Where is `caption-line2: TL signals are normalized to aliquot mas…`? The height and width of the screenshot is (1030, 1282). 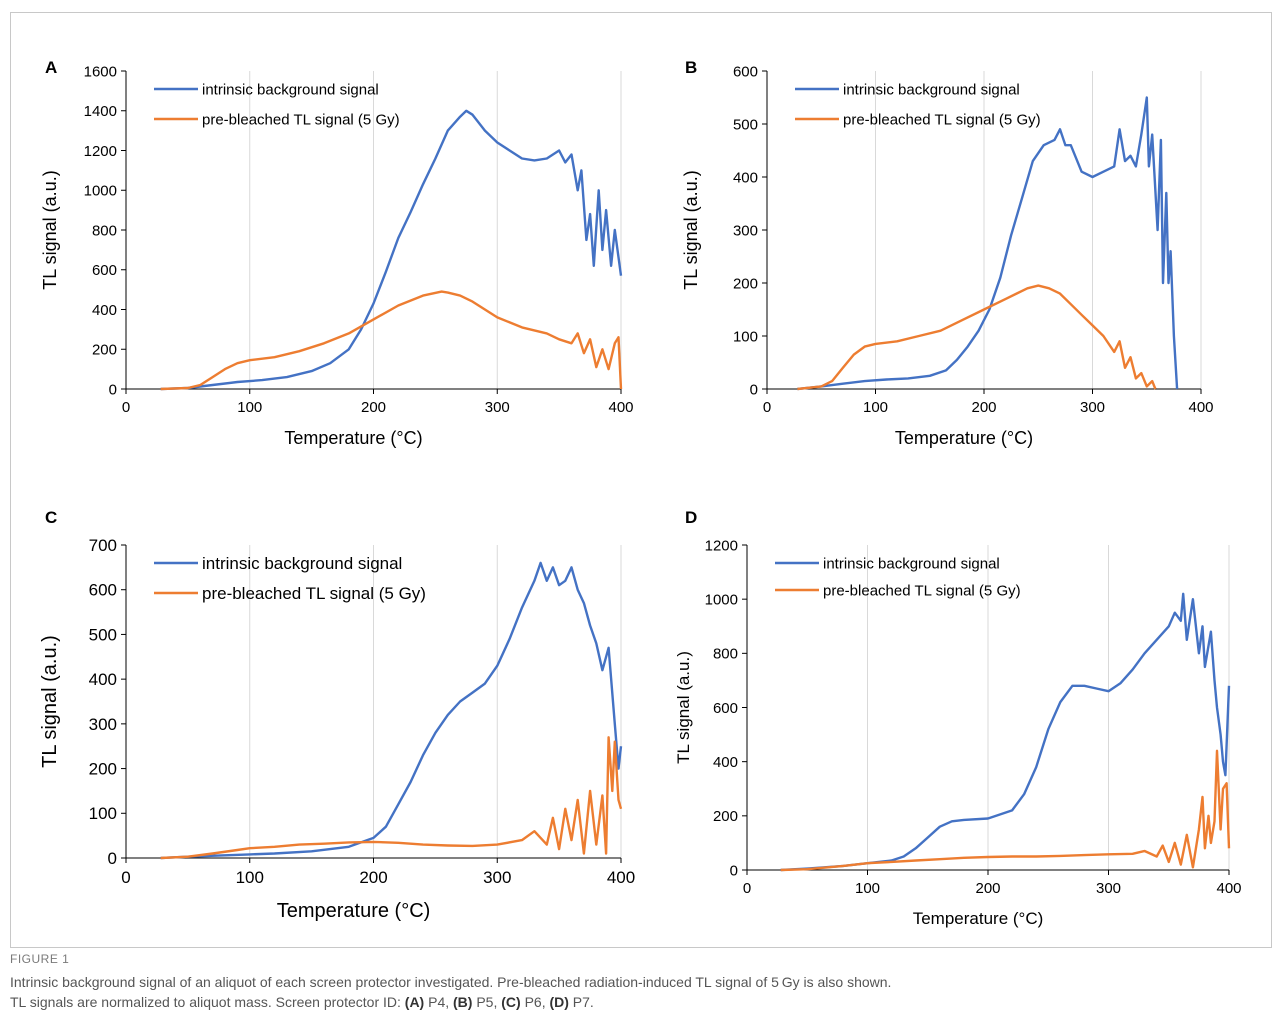
caption-line2: TL signals are normalized to aliquot mas… is located at coordinates (207, 1002).